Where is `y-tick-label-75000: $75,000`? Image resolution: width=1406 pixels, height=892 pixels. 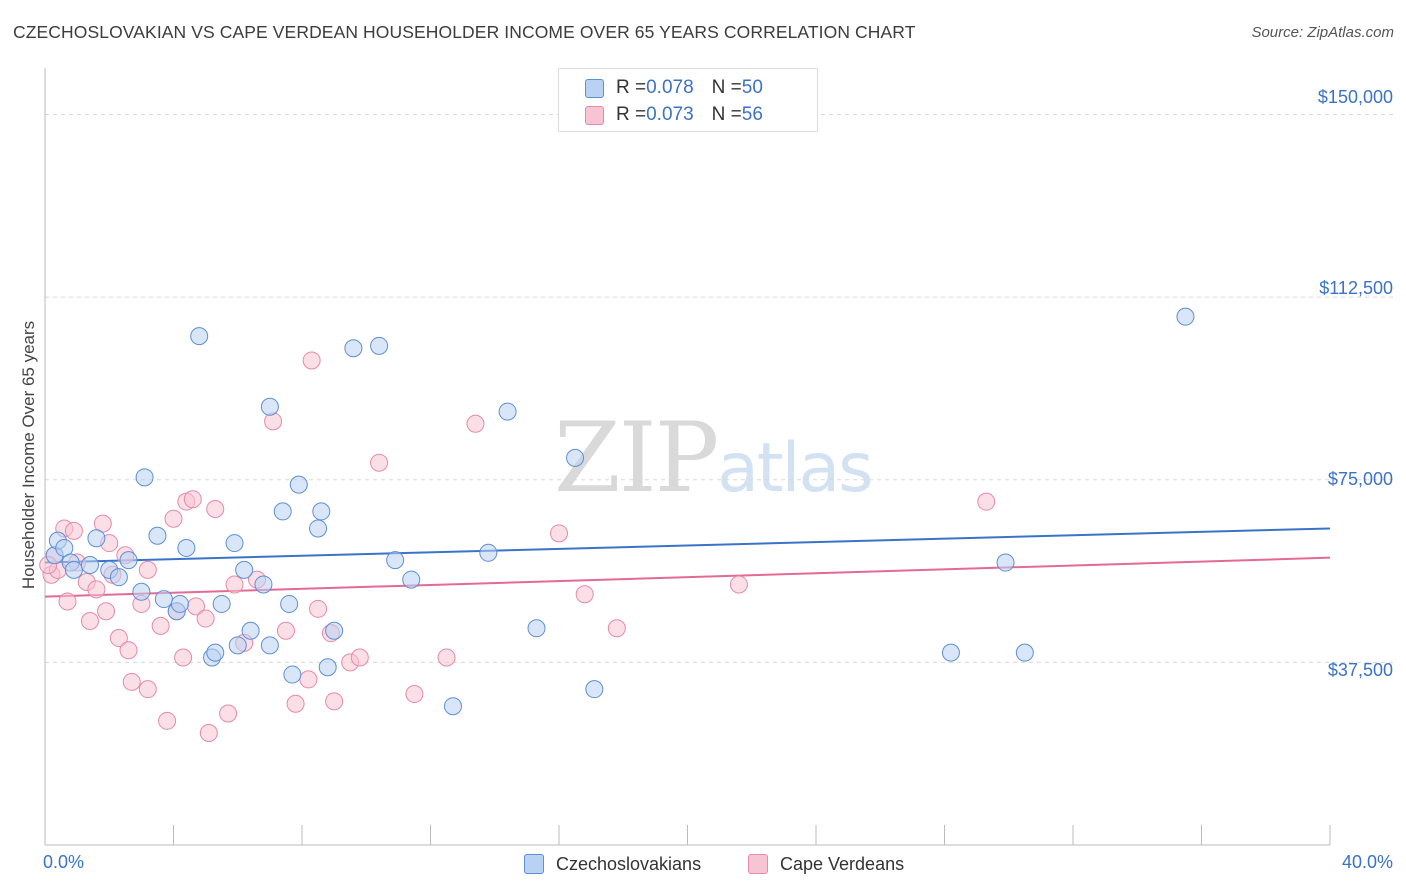 y-tick-label-75000: $75,000 is located at coordinates (1360, 479).